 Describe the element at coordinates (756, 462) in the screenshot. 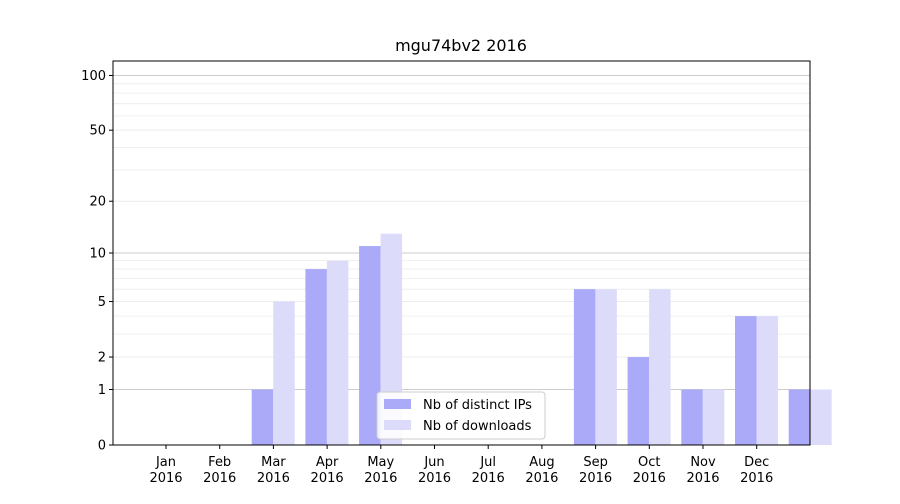

I see `x-tick-label-month: Dec` at that location.